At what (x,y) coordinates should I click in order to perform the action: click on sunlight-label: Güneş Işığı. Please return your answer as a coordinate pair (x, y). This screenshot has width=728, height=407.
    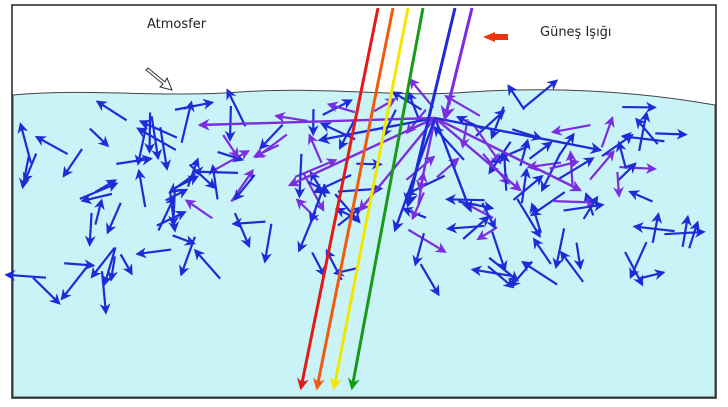
    Looking at the image, I should click on (576, 32).